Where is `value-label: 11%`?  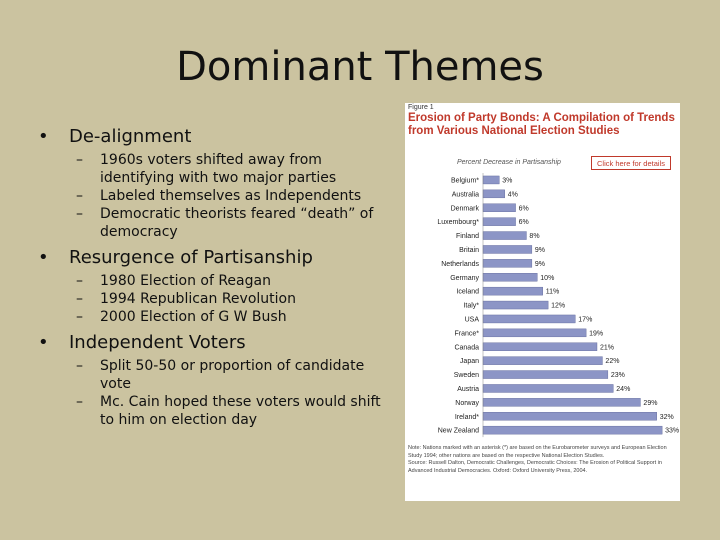
value-label: 11% is located at coordinates (553, 292).